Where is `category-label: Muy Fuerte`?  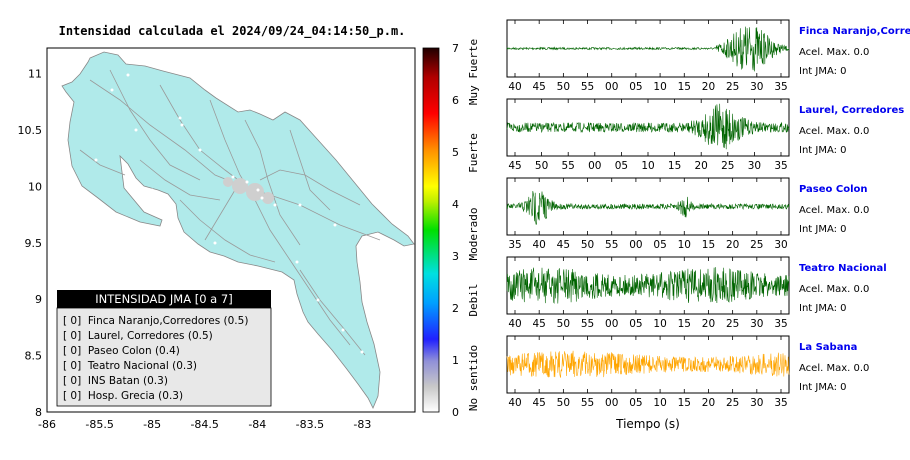 category-label: Muy Fuerte is located at coordinates (473, 72).